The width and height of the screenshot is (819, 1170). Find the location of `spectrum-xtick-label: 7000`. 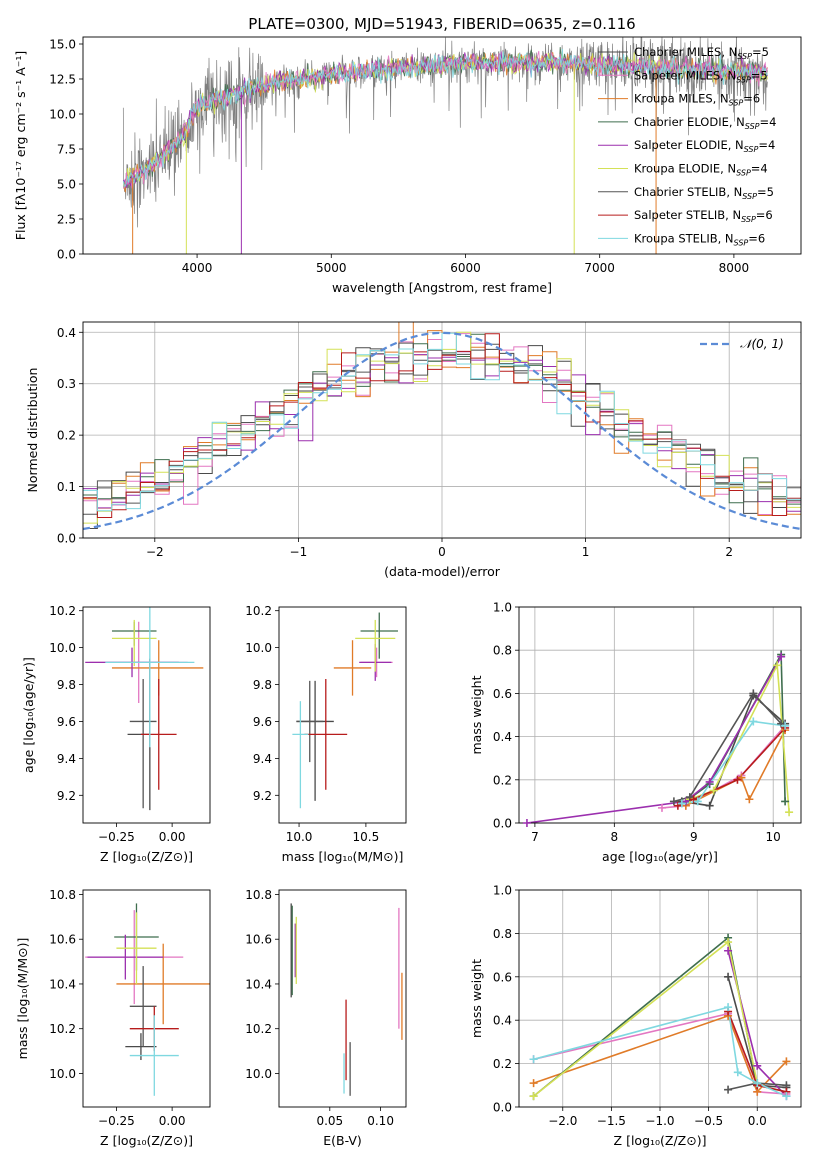

spectrum-xtick-label: 7000 is located at coordinates (599, 268).